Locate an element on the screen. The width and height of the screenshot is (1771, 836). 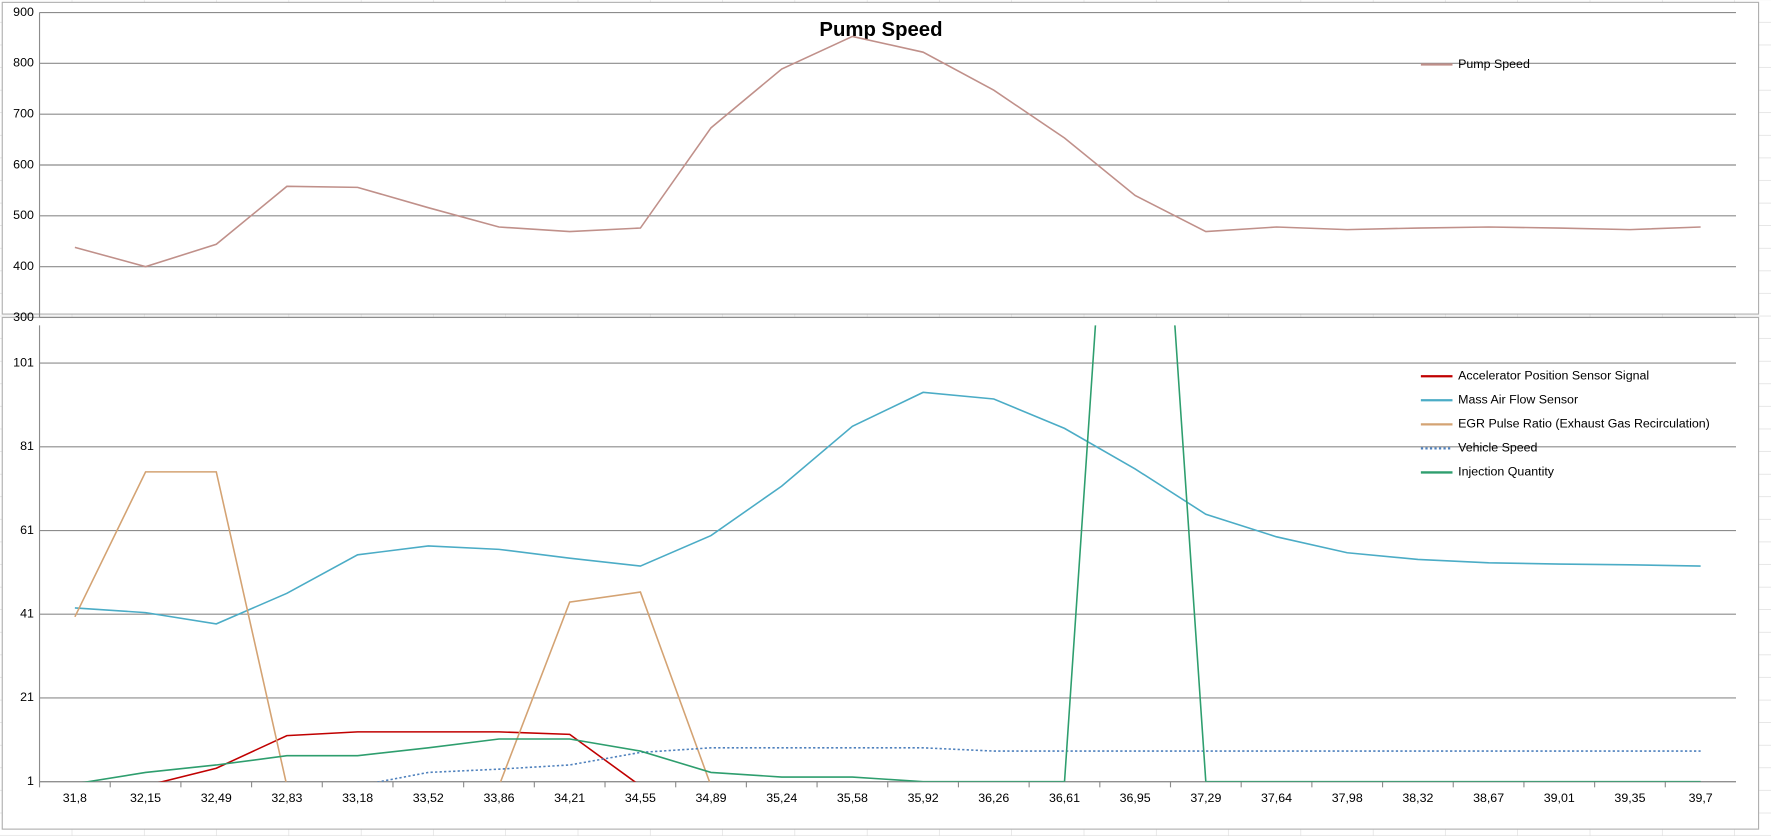
x-tick-label: 38,67 is located at coordinates (1488, 798).